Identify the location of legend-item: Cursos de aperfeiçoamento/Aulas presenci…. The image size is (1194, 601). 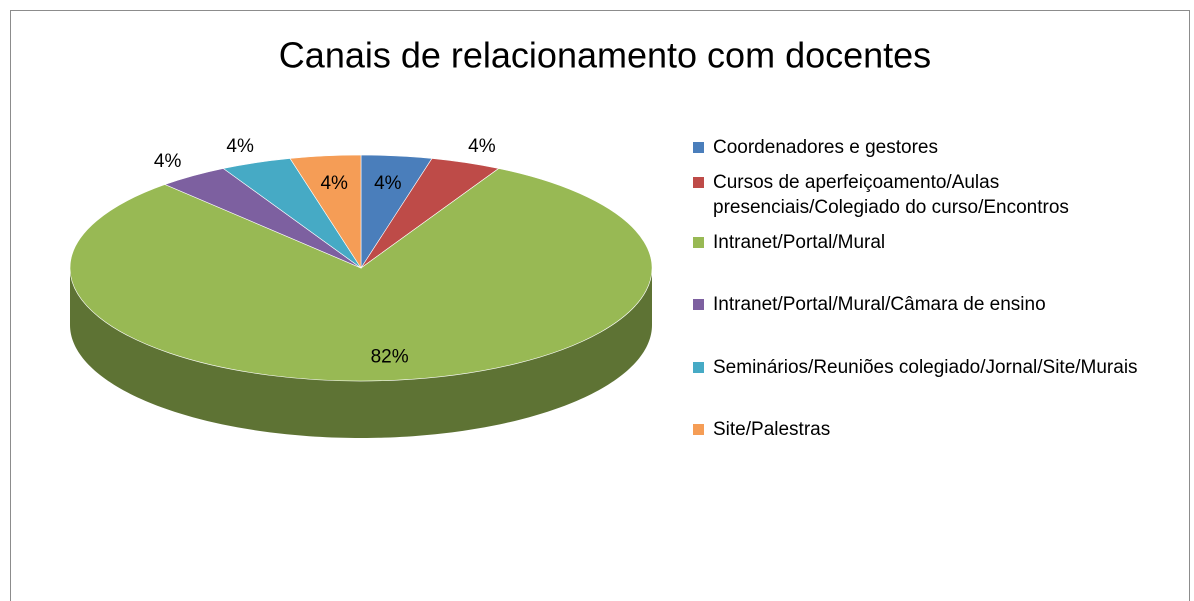
(933, 195).